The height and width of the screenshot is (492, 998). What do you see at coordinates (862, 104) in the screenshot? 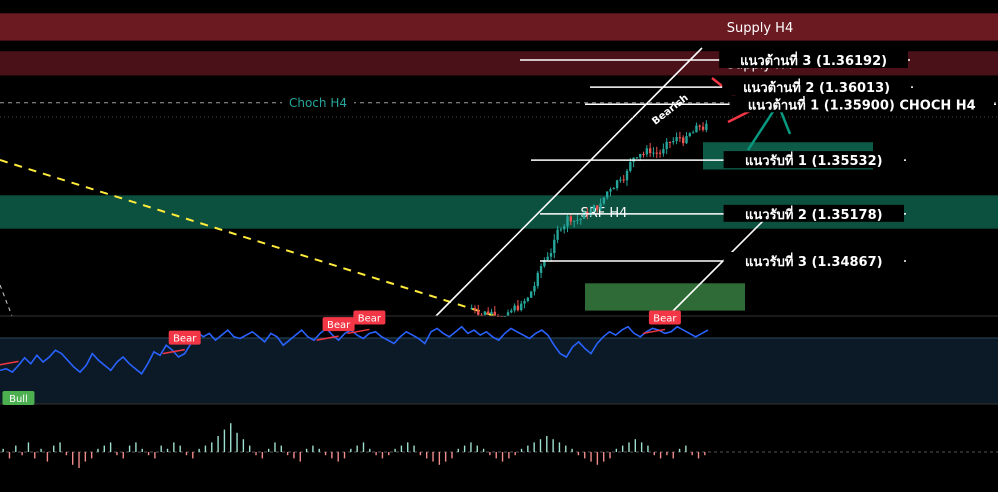
I see `level-label-2: แนวต้านที่ 1 (1.35900) CHOCH H4` at bounding box center [862, 104].